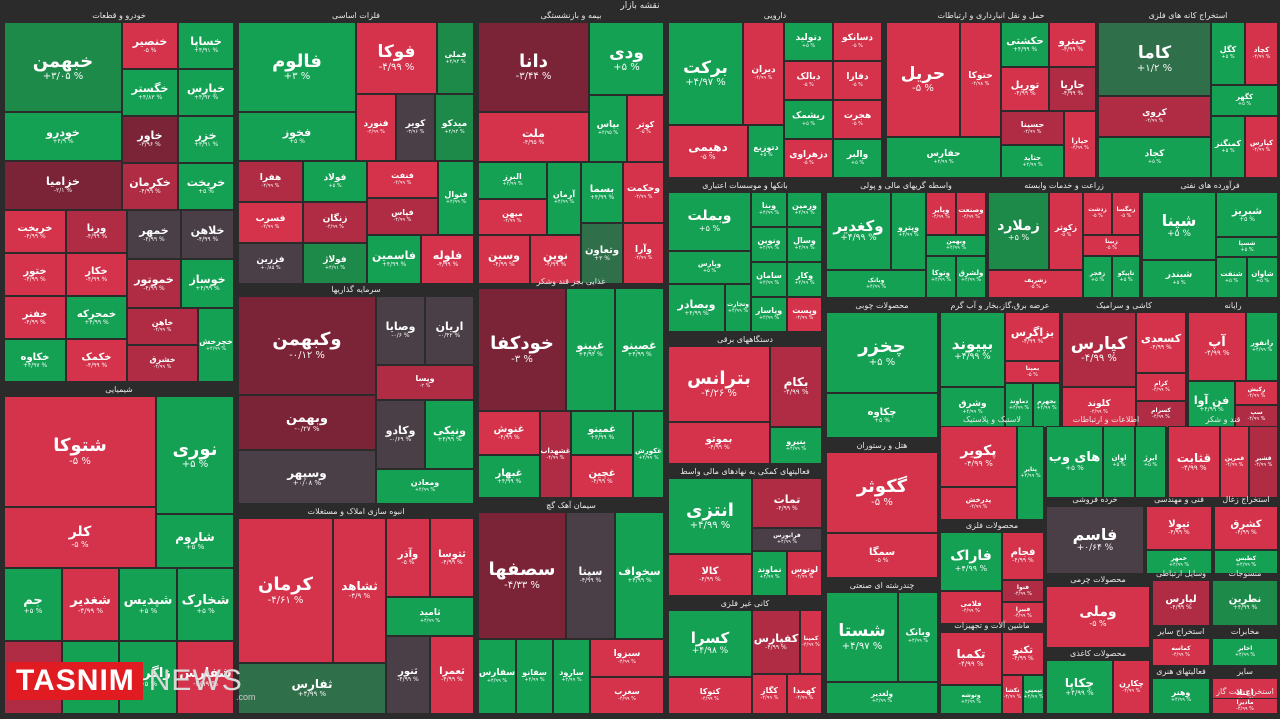 Image resolution: width=1280 pixels, height=719 pixels. What do you see at coordinates (1179, 528) in the screenshot?
I see `stock-tile: تیولا -۴/۹۹ %` at bounding box center [1179, 528].